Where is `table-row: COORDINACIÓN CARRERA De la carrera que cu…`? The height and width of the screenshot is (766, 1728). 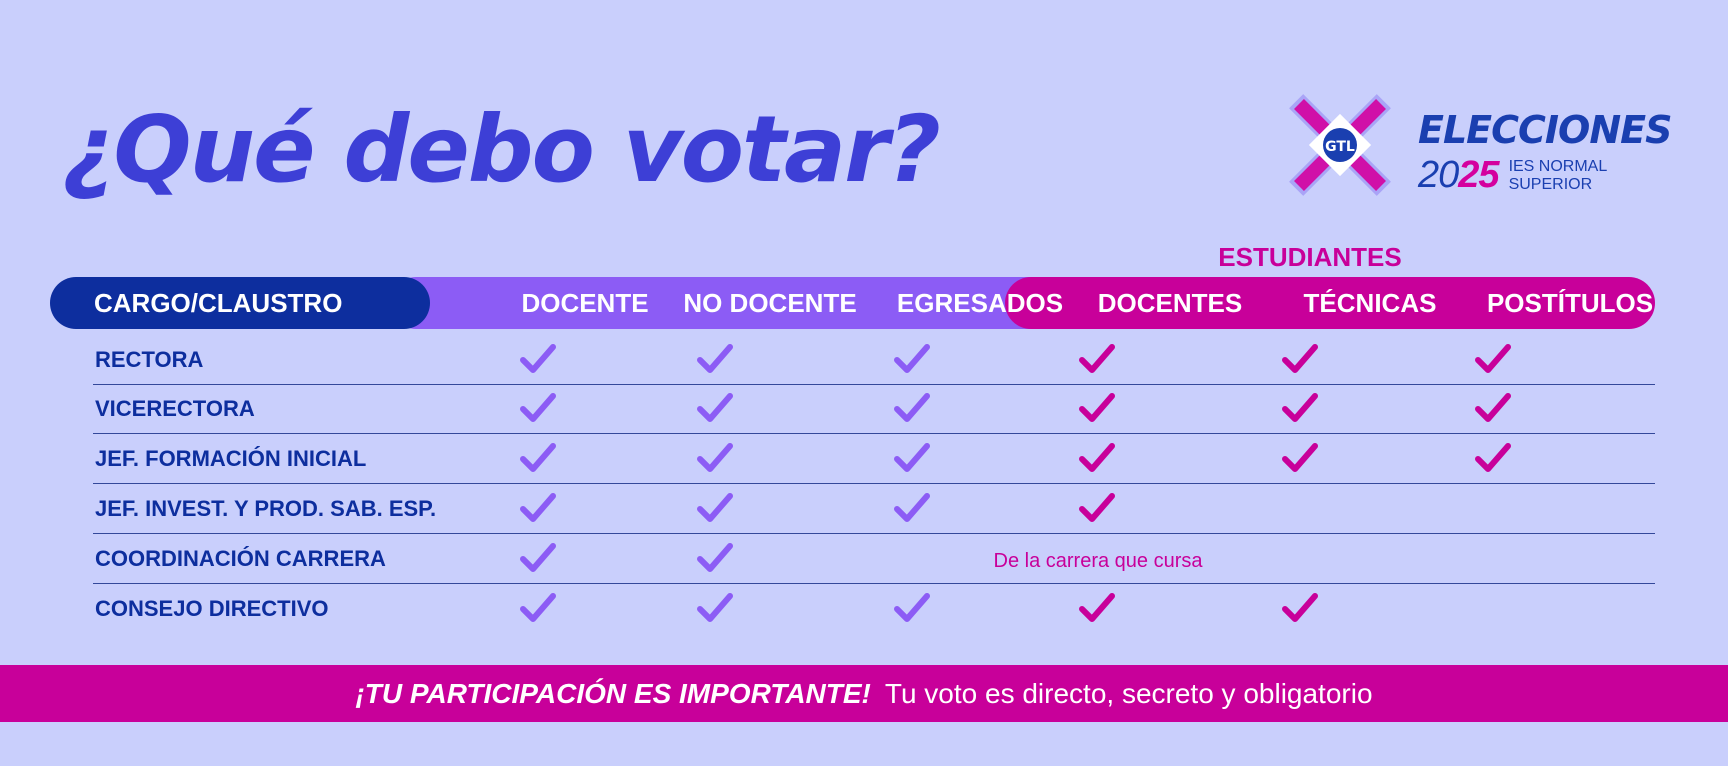 table-row: COORDINACIÓN CARRERA De la carrera que cu… is located at coordinates (874, 559).